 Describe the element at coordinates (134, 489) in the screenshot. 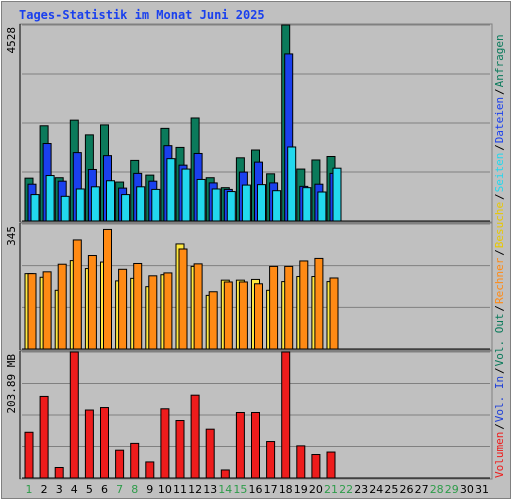

I see `day-label: 8` at that location.